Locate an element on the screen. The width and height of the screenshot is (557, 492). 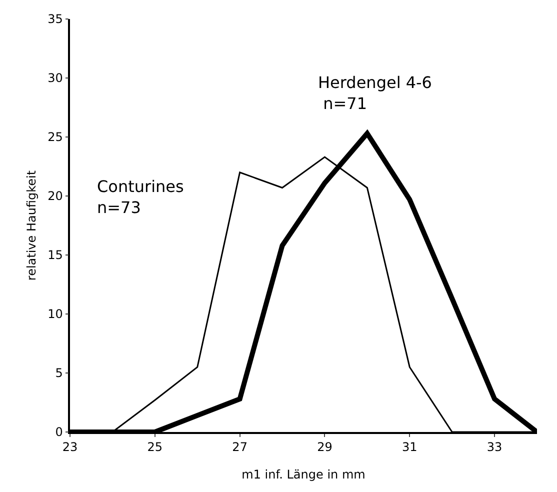
text: Herdengel 4-6 n=71 is located at coordinates (375, 93).